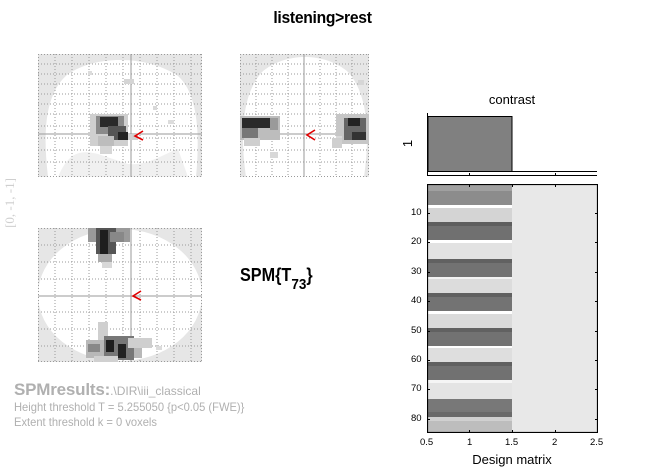  Describe the element at coordinates (62, 389) in the screenshot. I see `results-heading: SPMresults:` at that location.